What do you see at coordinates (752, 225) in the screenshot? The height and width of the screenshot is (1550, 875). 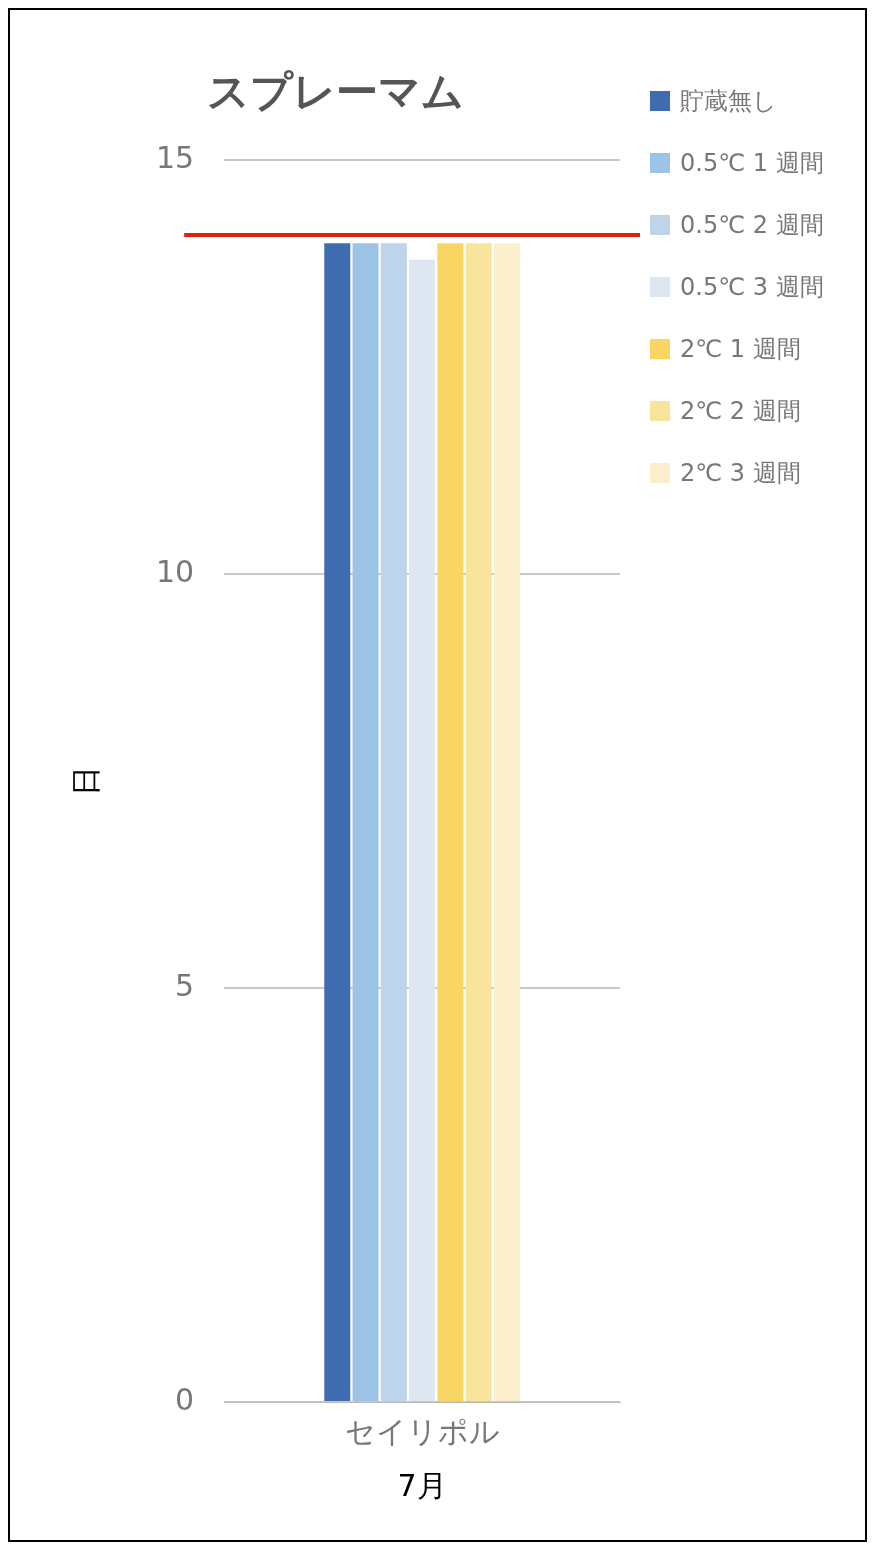 I see `legend-label: 0.5℃ 2 週間` at bounding box center [752, 225].